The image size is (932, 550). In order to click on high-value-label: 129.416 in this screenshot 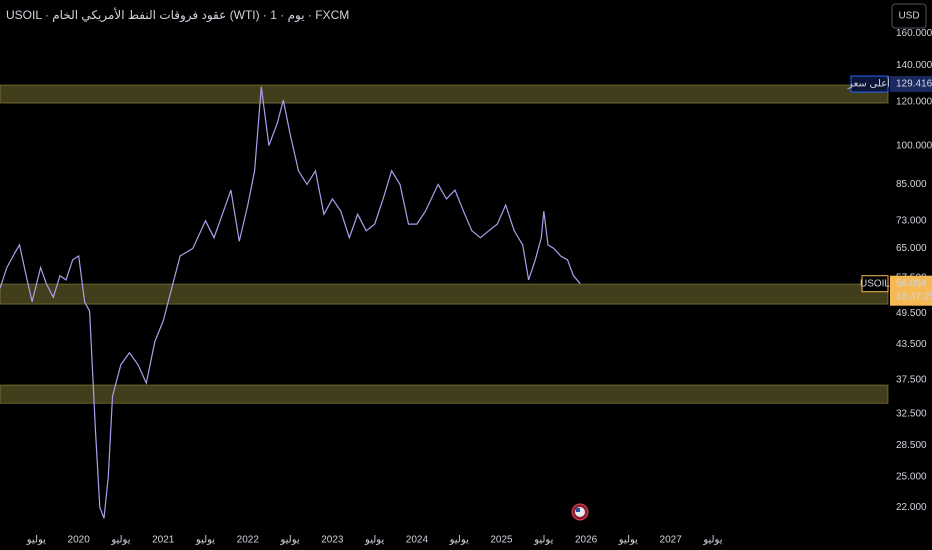, I will do `click(914, 84)`.